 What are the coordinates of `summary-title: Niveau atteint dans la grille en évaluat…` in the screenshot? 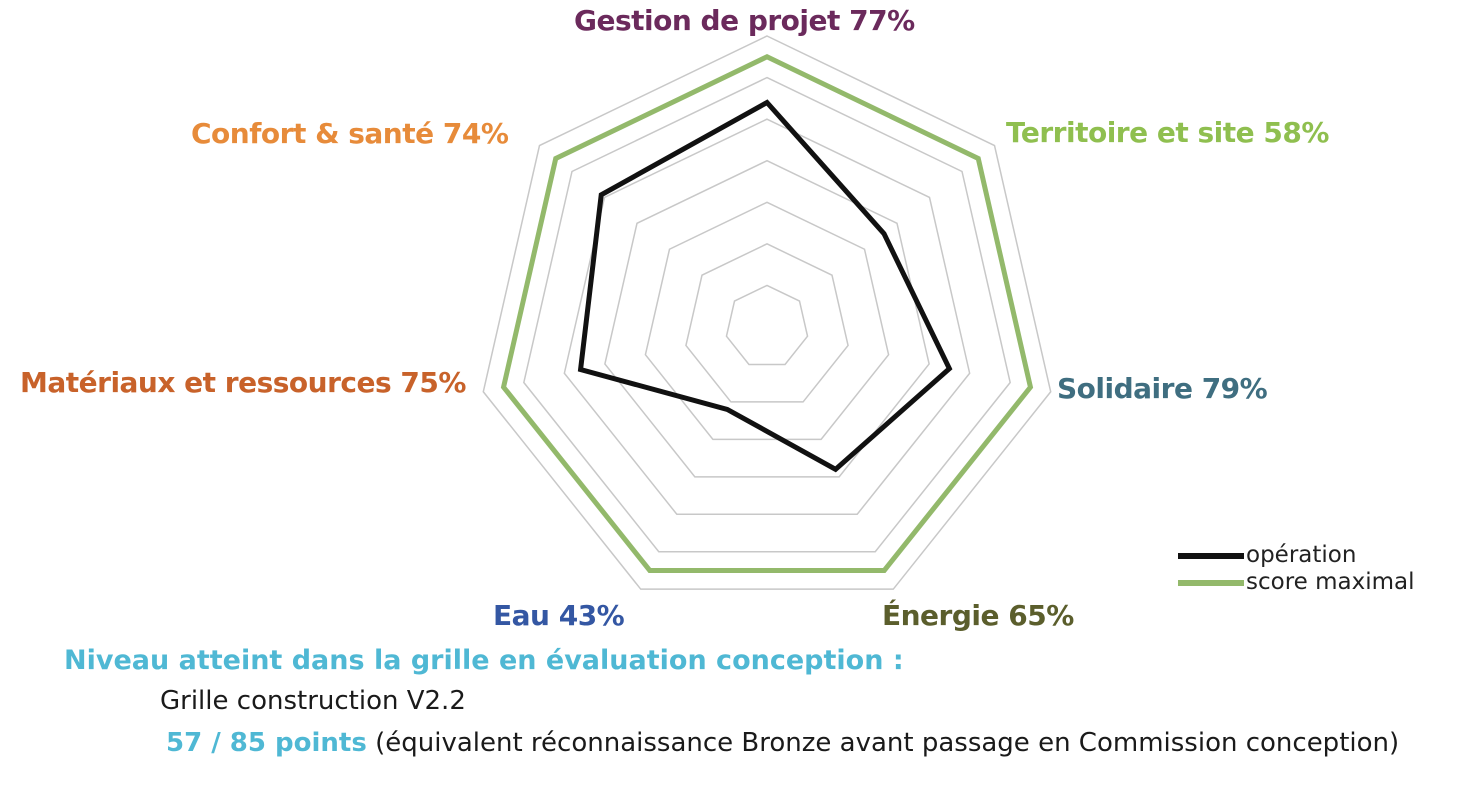 It's located at (484, 660).